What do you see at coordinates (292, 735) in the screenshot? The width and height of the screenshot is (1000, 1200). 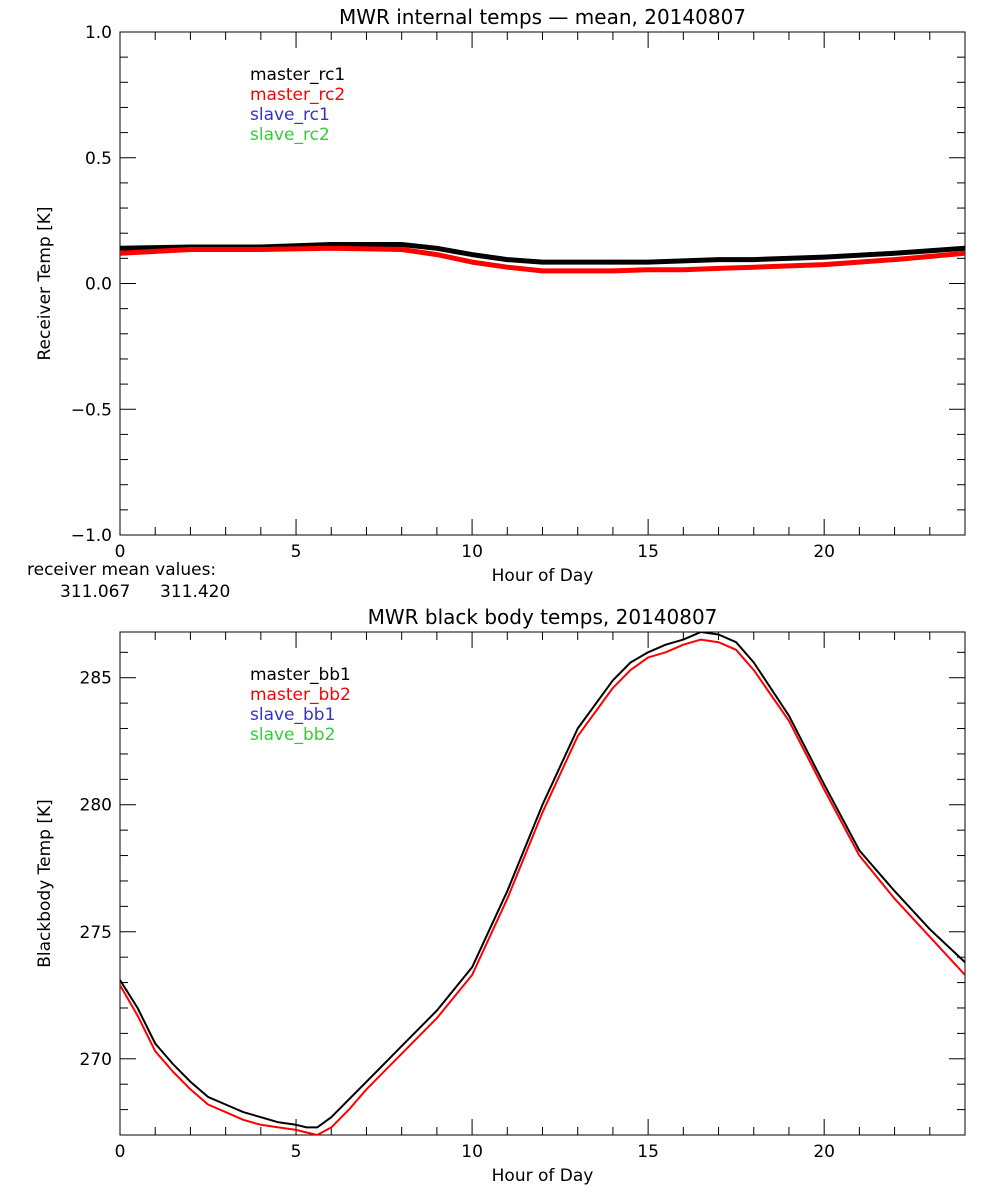 I see `legend-entry-slave_bb2: slave_bb2` at bounding box center [292, 735].